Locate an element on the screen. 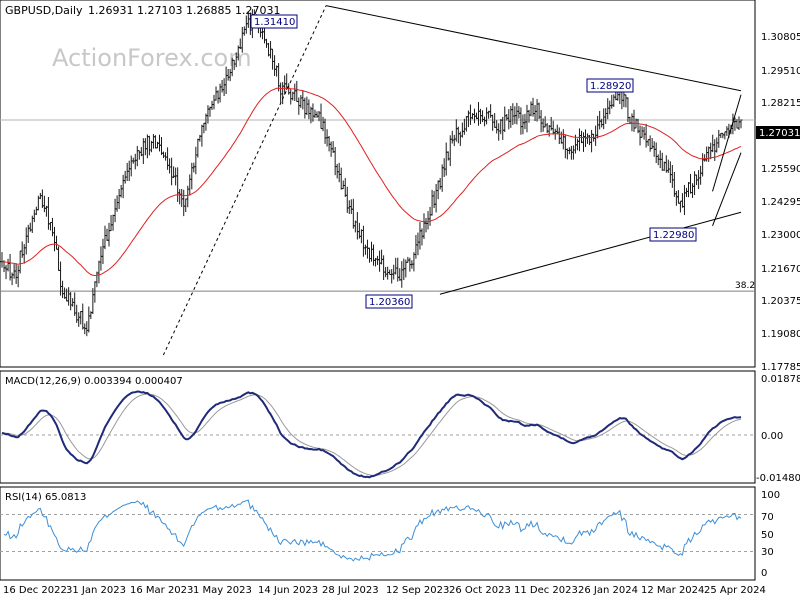 This screenshot has width=800, height=600. price-tick: 1.28215 is located at coordinates (780, 103).